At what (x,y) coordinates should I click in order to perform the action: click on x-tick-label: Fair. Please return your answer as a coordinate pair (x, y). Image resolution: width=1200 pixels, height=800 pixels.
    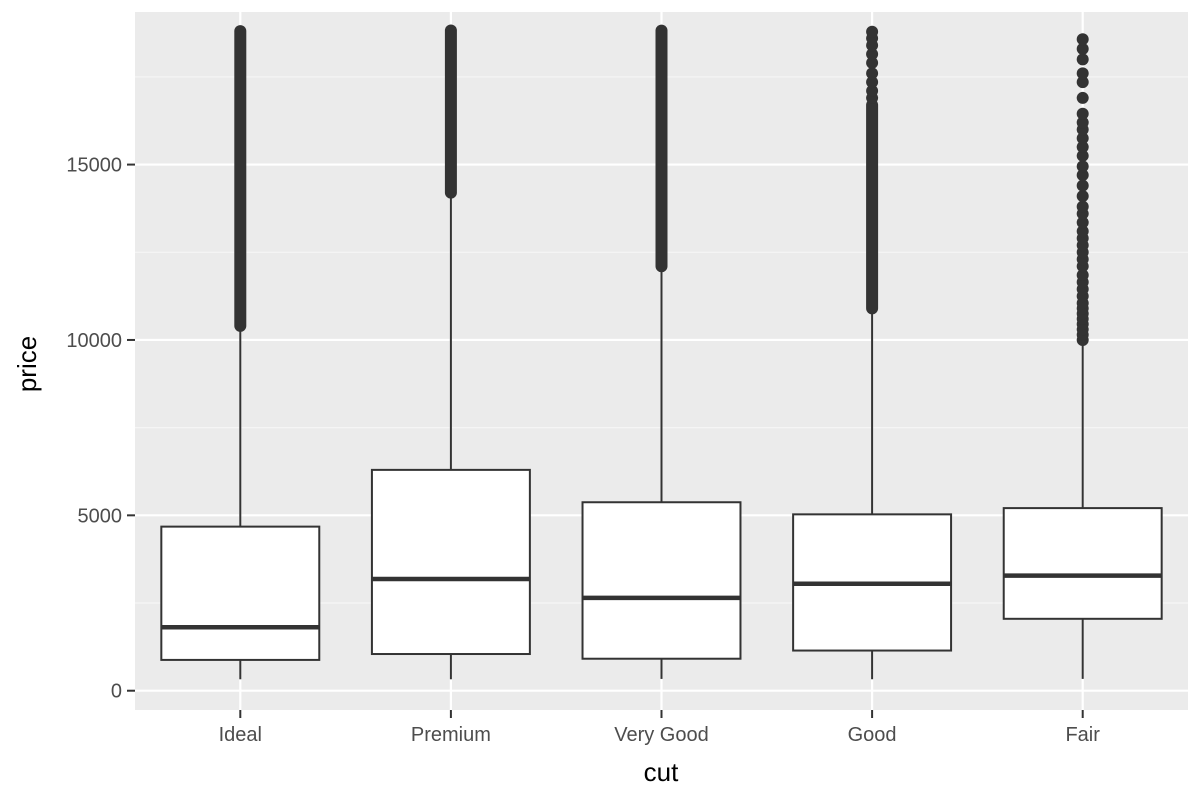
    Looking at the image, I should click on (1082, 735).